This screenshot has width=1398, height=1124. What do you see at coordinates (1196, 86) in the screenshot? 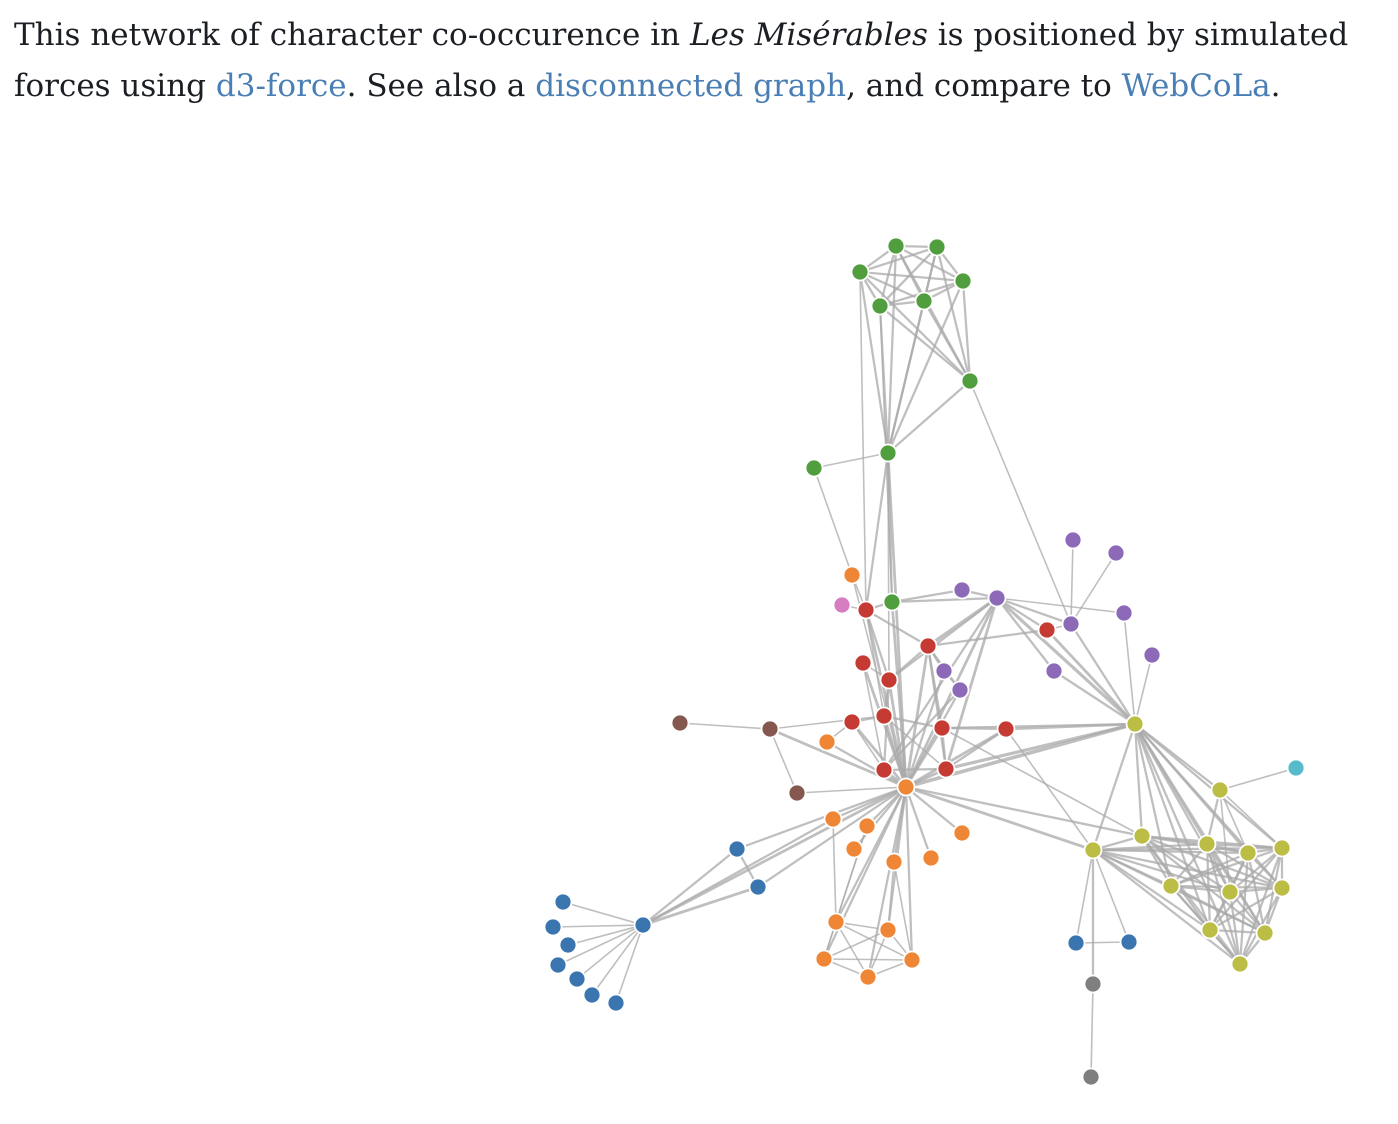
I see `webcola-link: WebCoLa` at bounding box center [1196, 86].